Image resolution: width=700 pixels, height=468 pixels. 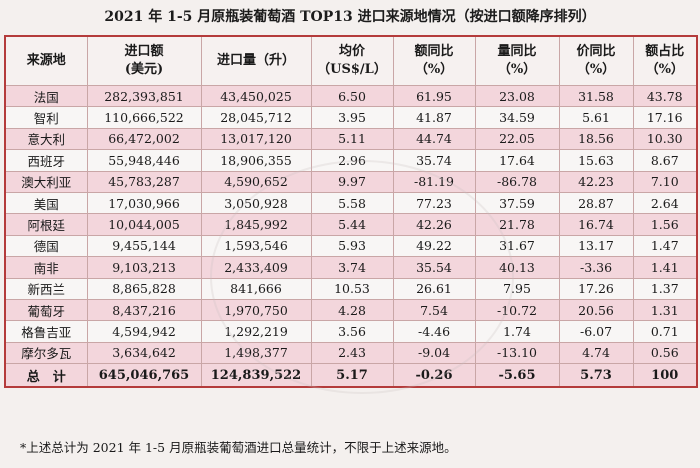 What do you see at coordinates (46, 96) in the screenshot?
I see `origin-cell: 法国` at bounding box center [46, 96].